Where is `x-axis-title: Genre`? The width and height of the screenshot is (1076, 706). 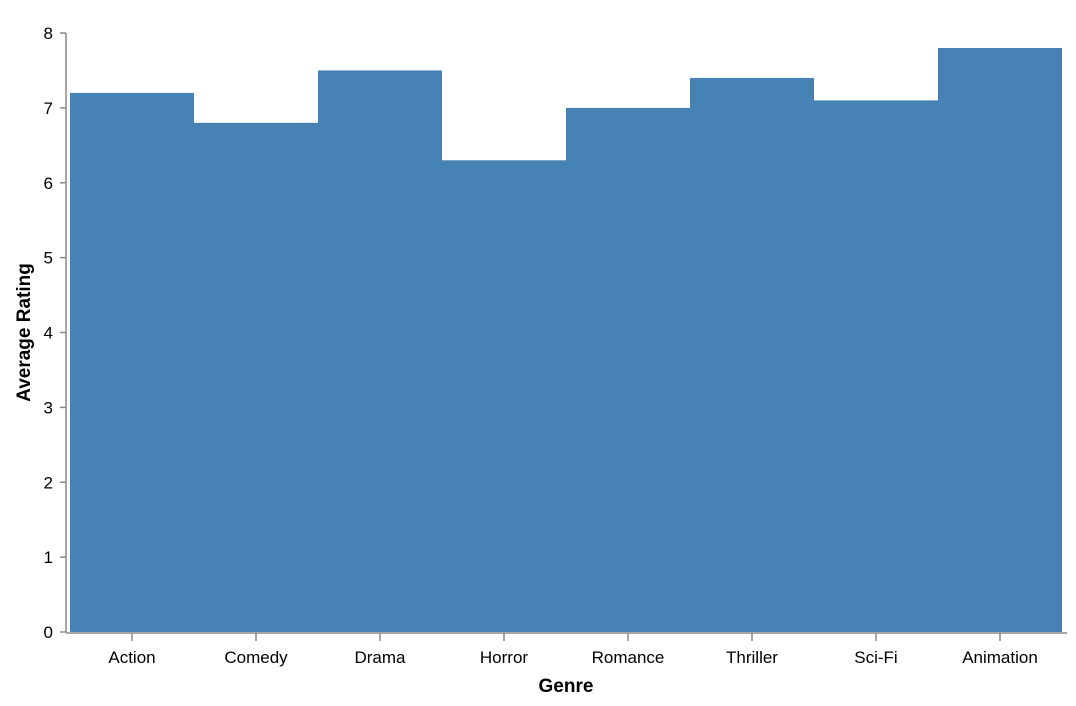 x-axis-title: Genre is located at coordinates (566, 686).